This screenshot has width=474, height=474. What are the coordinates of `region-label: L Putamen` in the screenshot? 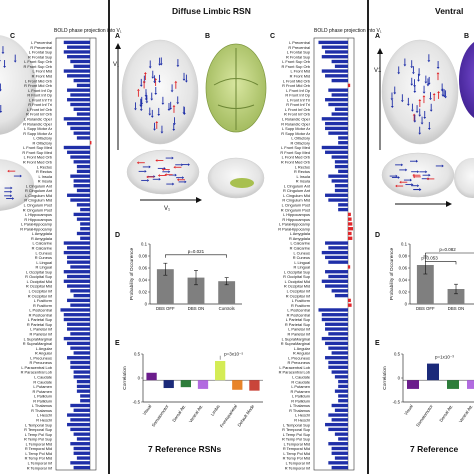 It's located at (300, 386).